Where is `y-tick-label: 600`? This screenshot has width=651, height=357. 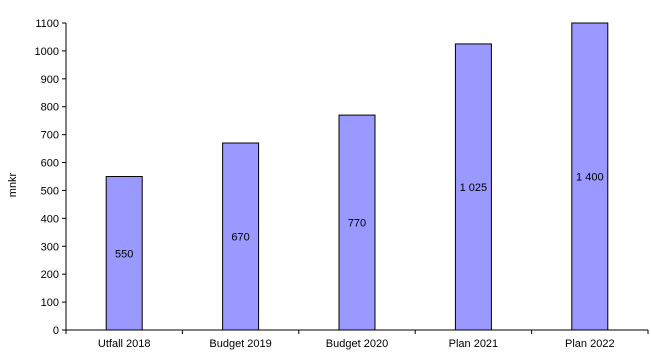
y-tick-label: 600 is located at coordinates (50, 164).